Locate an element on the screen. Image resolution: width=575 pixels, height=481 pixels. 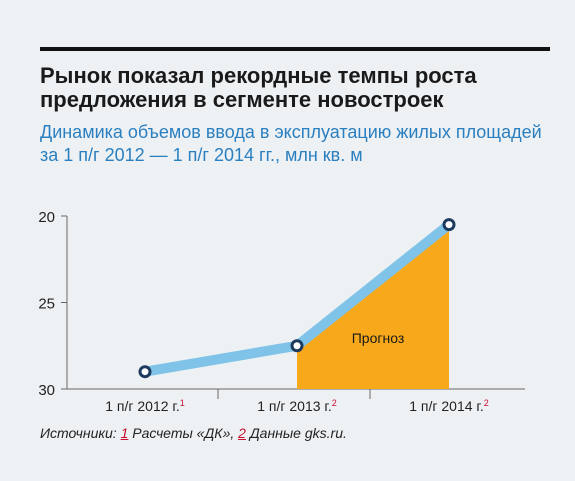
sources-text-2: Данные gks.ru. is located at coordinates (296, 433).